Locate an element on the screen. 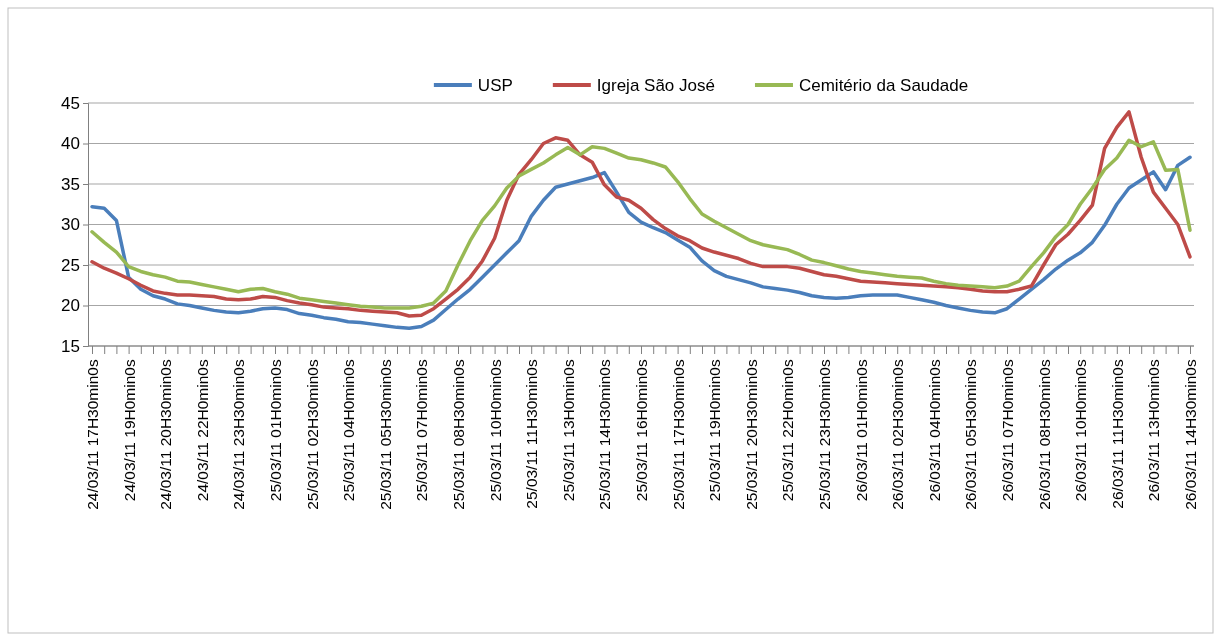 Image resolution: width=1221 pixels, height=637 pixels. x-tick-label: 25/03/11 22H0min0s is located at coordinates (788, 430).